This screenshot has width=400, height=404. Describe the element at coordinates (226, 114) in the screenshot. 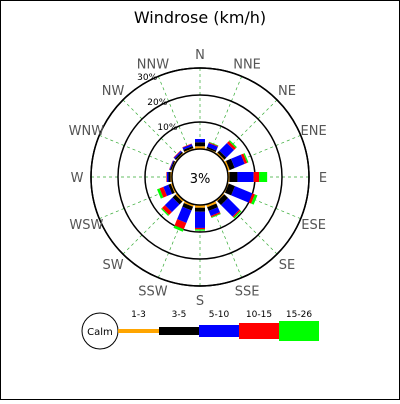

I see `spoke-line-nne` at that location.